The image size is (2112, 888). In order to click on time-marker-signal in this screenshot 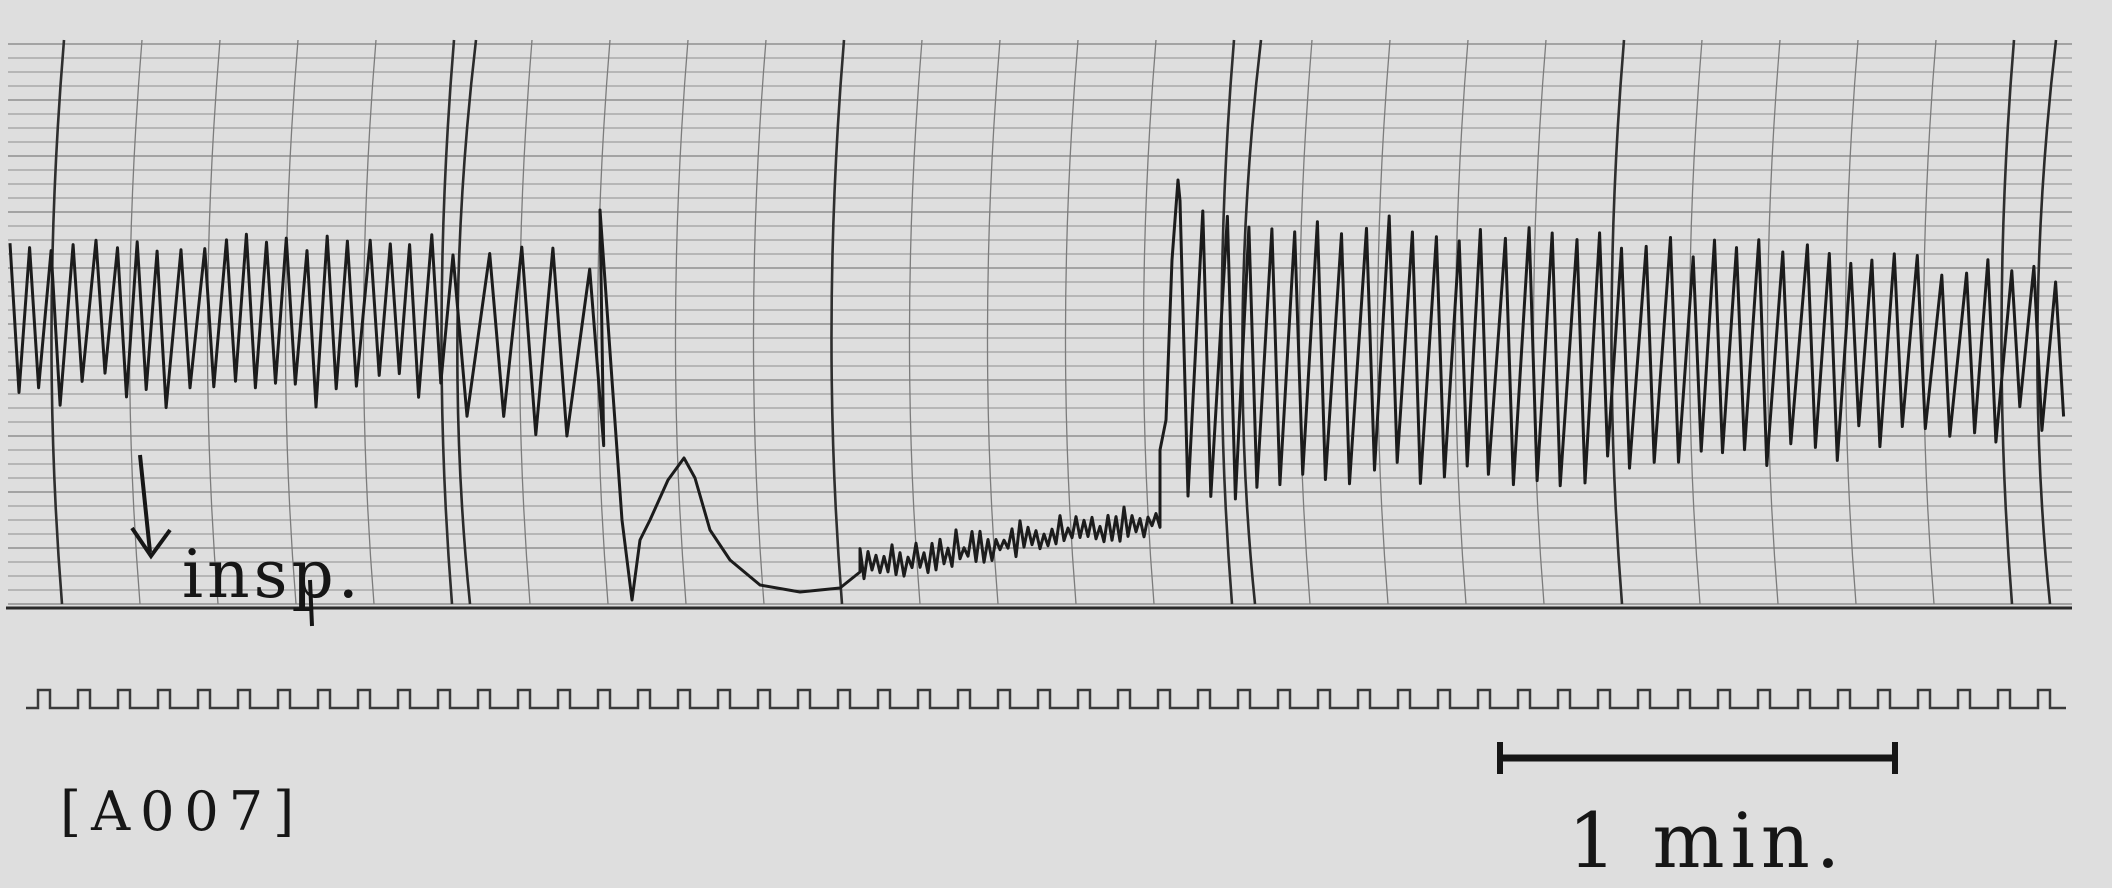, I will do `click(1046, 699)`.